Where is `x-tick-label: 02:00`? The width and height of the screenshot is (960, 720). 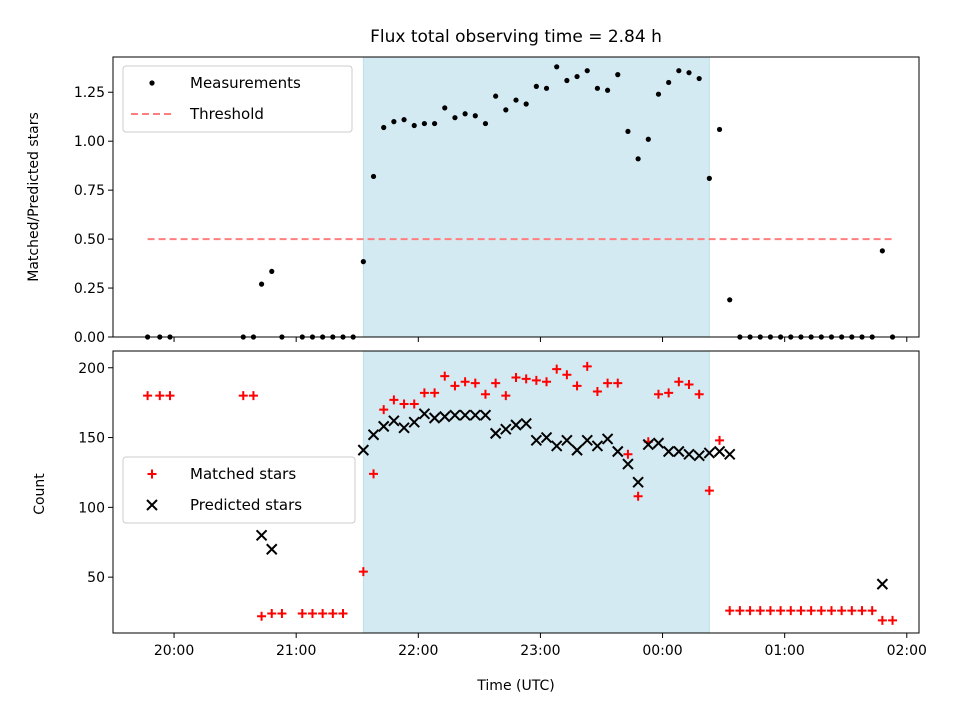 x-tick-label: 02:00 is located at coordinates (907, 651).